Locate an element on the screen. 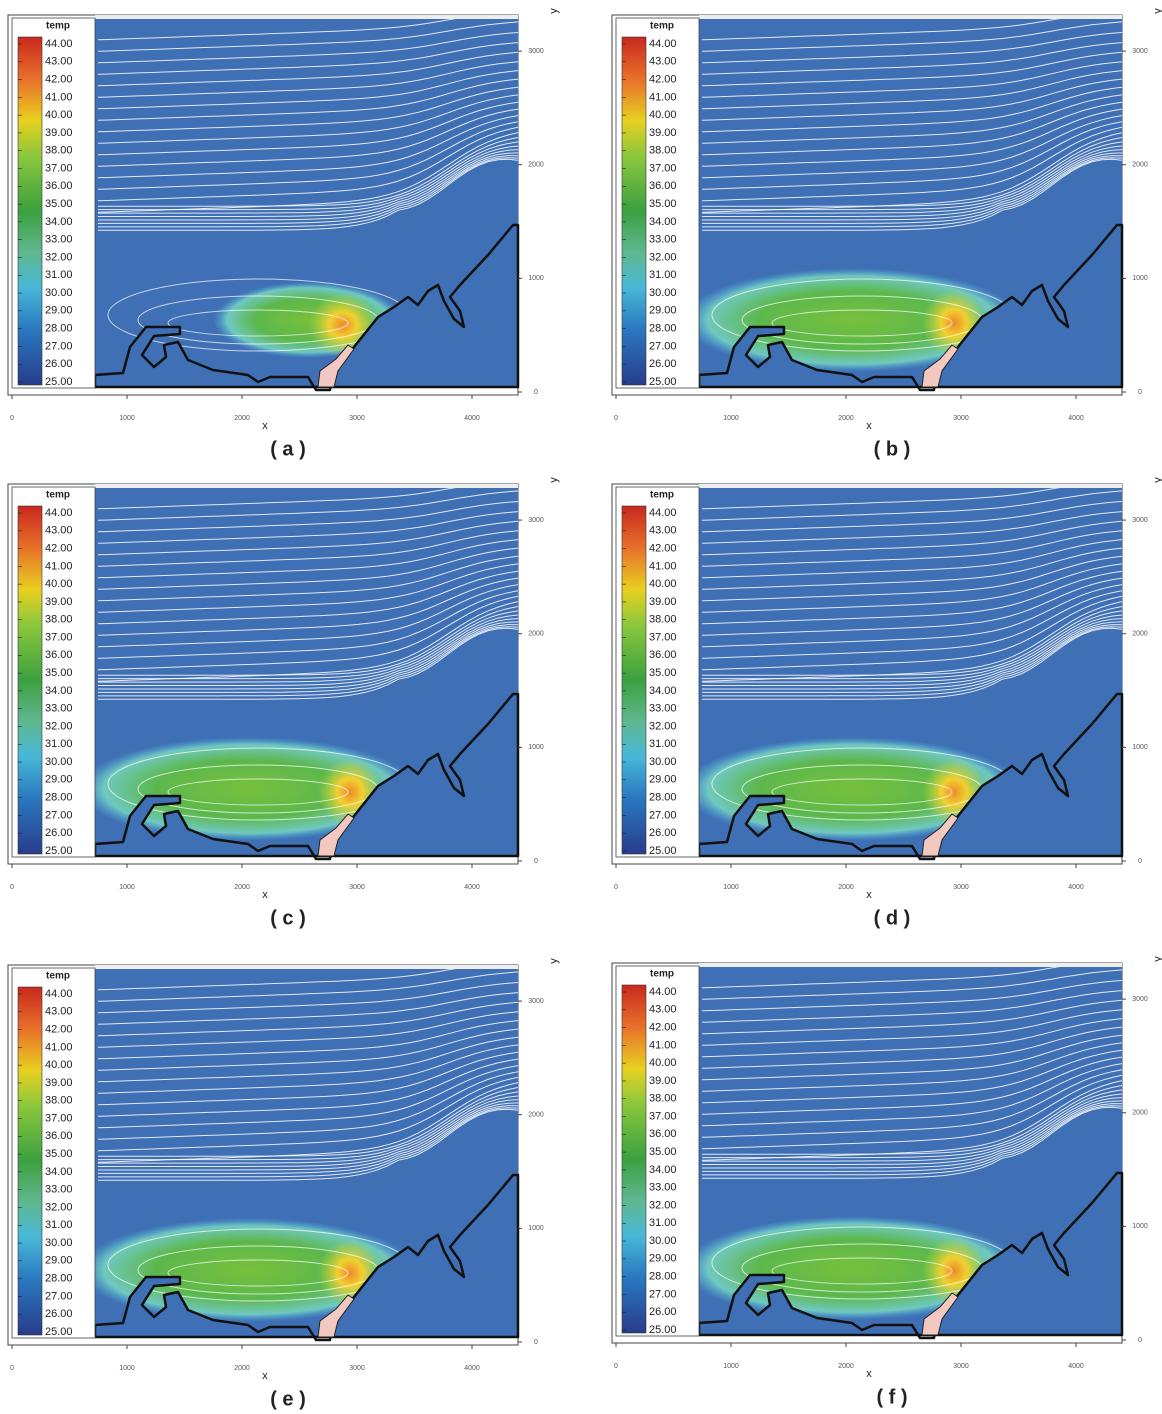  colorbar-label: 41.00 is located at coordinates (663, 566).